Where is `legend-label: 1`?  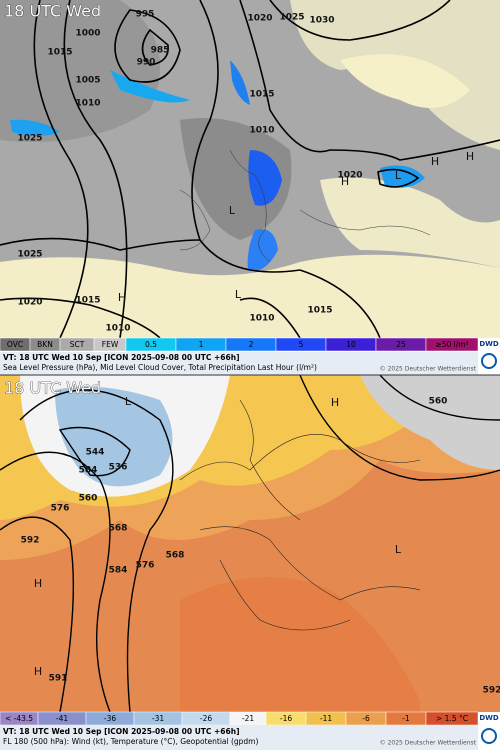 legend-label: 1 is located at coordinates (201, 344).